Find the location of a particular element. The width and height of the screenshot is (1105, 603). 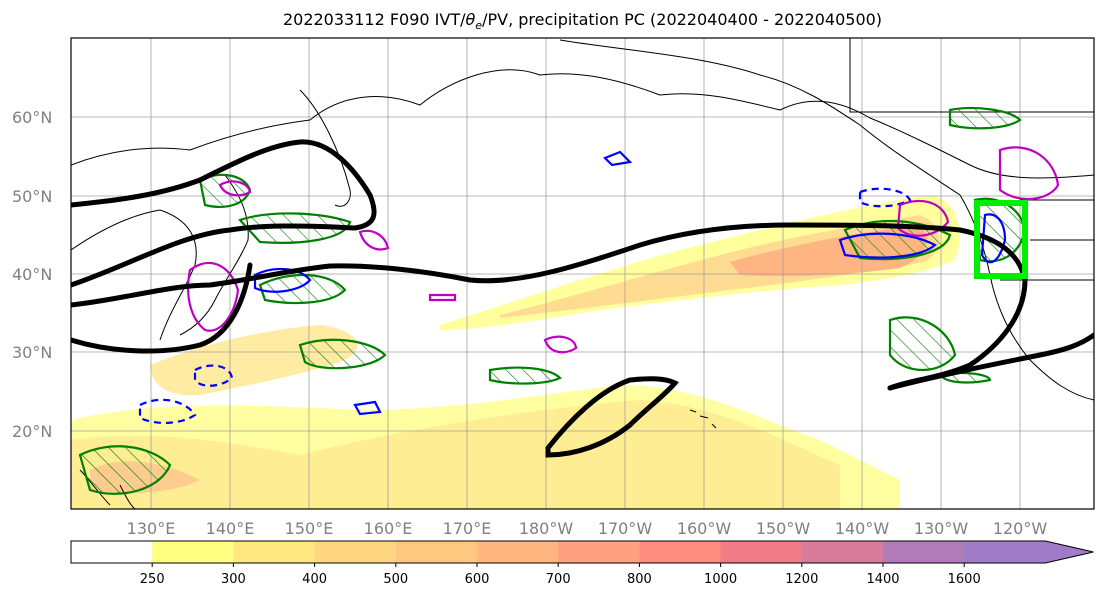

lat-label: 20°N is located at coordinates (32, 431).